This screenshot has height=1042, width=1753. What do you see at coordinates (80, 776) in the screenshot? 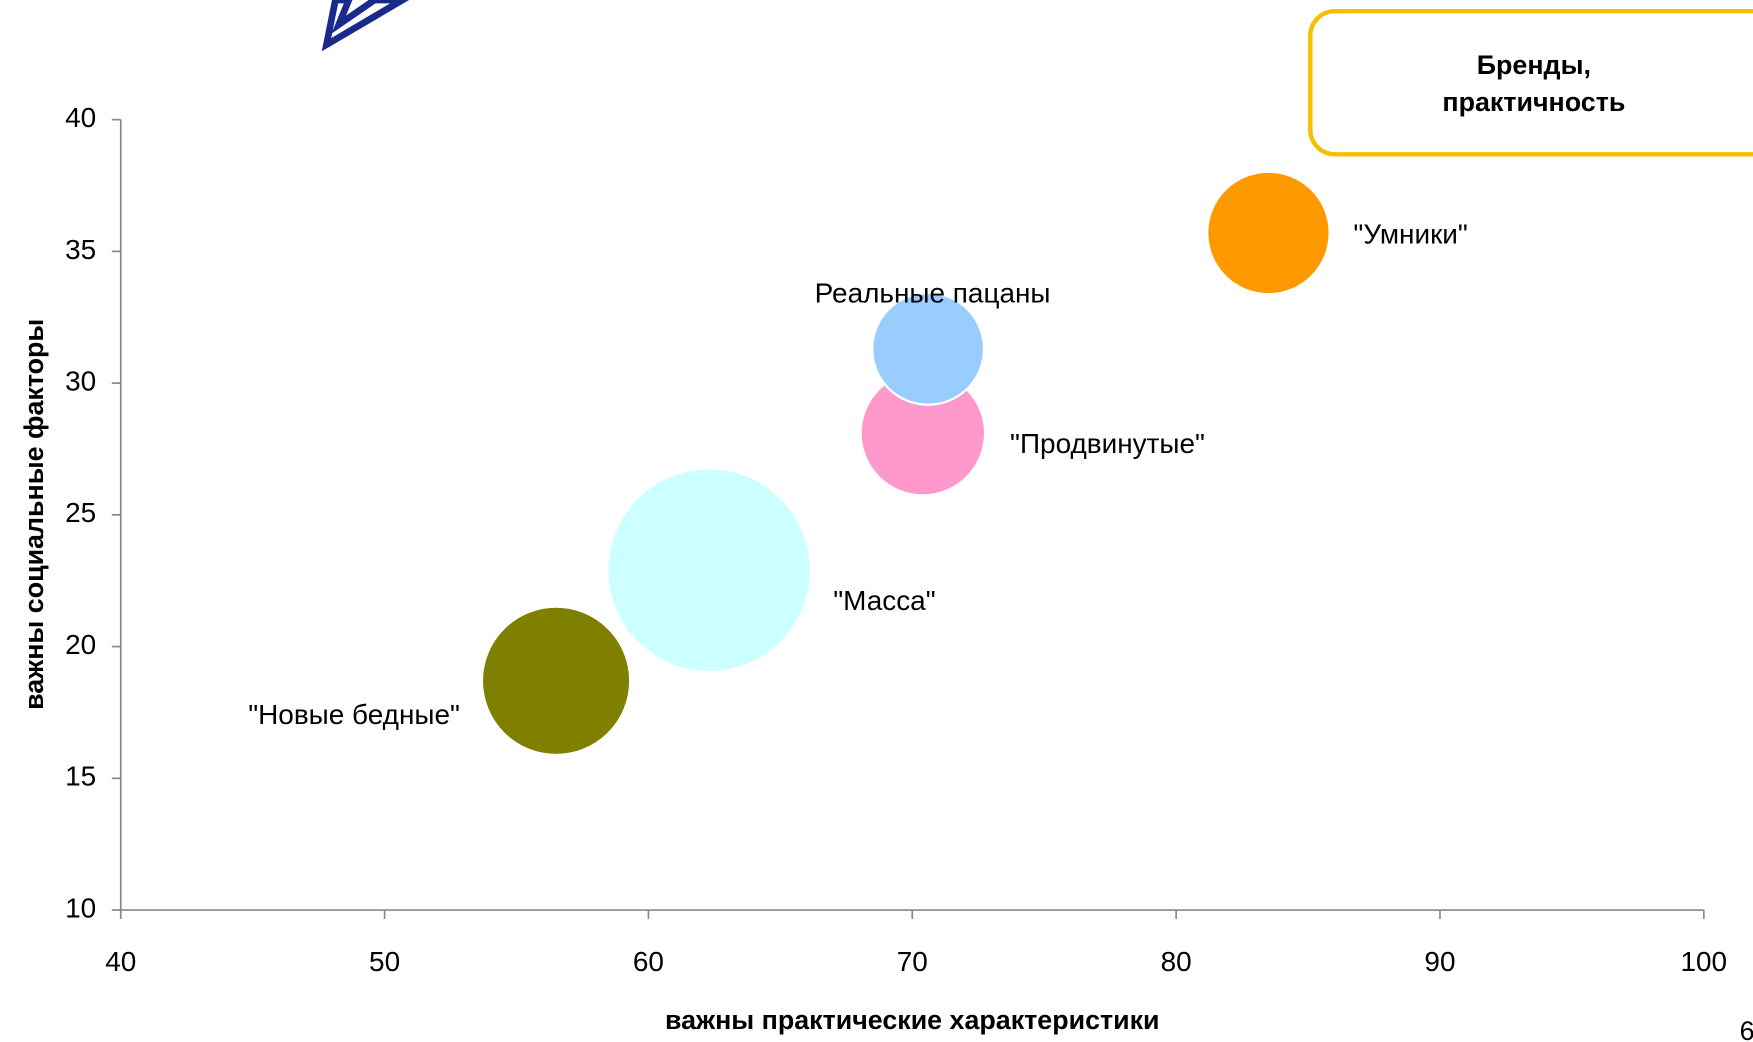
I see `y-tick-label: 15` at bounding box center [80, 776].